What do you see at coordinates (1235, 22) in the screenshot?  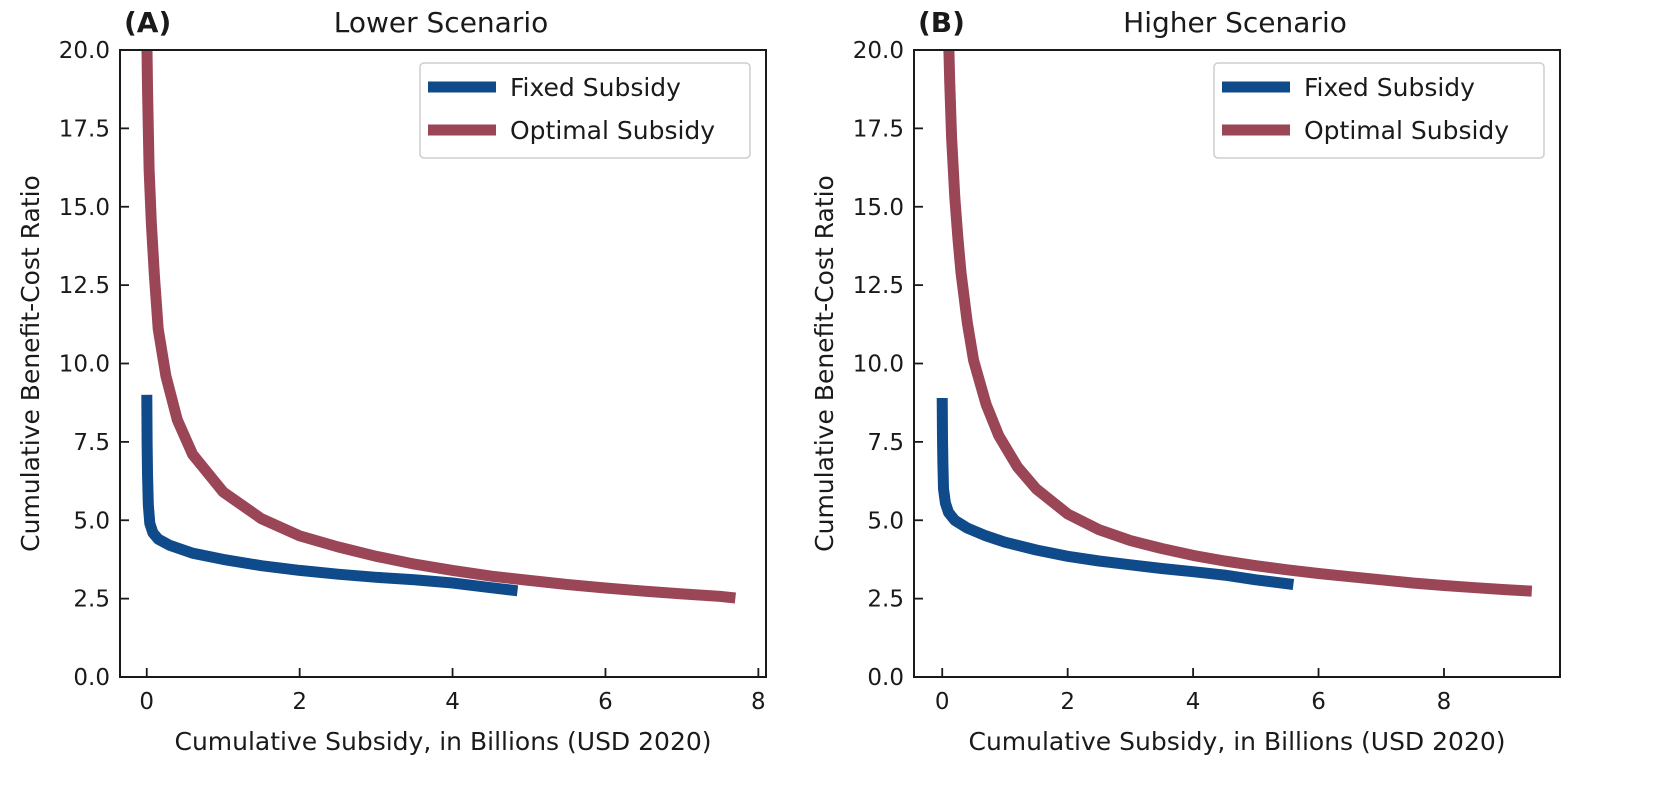 I see `chart-title: Higher Scenario` at bounding box center [1235, 22].